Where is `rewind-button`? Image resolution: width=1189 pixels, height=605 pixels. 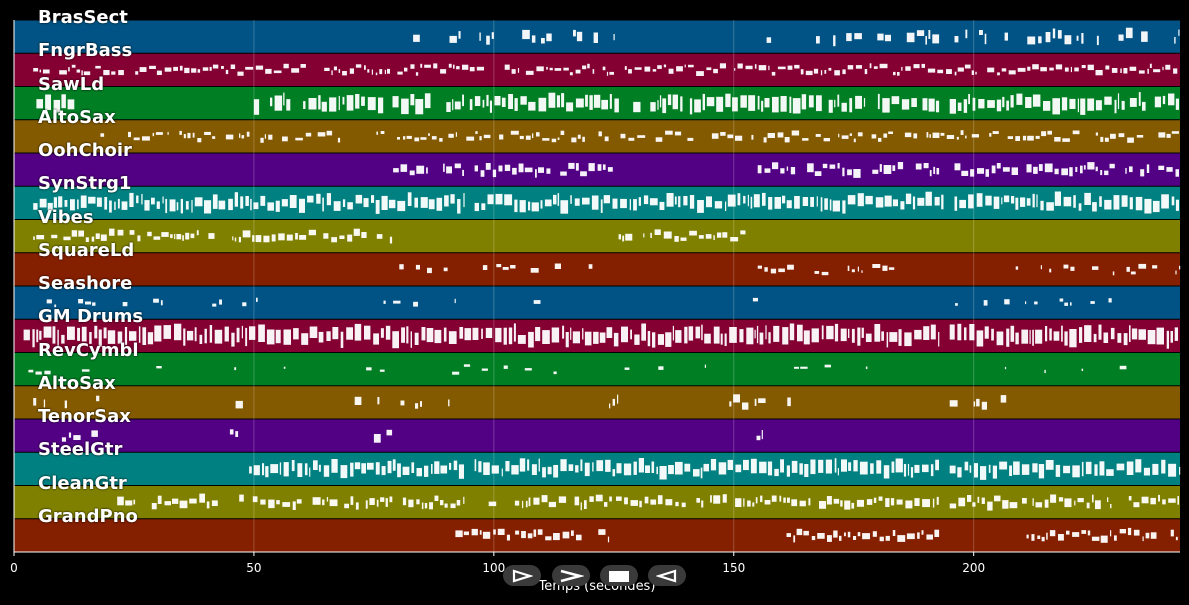
rewind-button is located at coordinates (667, 575).